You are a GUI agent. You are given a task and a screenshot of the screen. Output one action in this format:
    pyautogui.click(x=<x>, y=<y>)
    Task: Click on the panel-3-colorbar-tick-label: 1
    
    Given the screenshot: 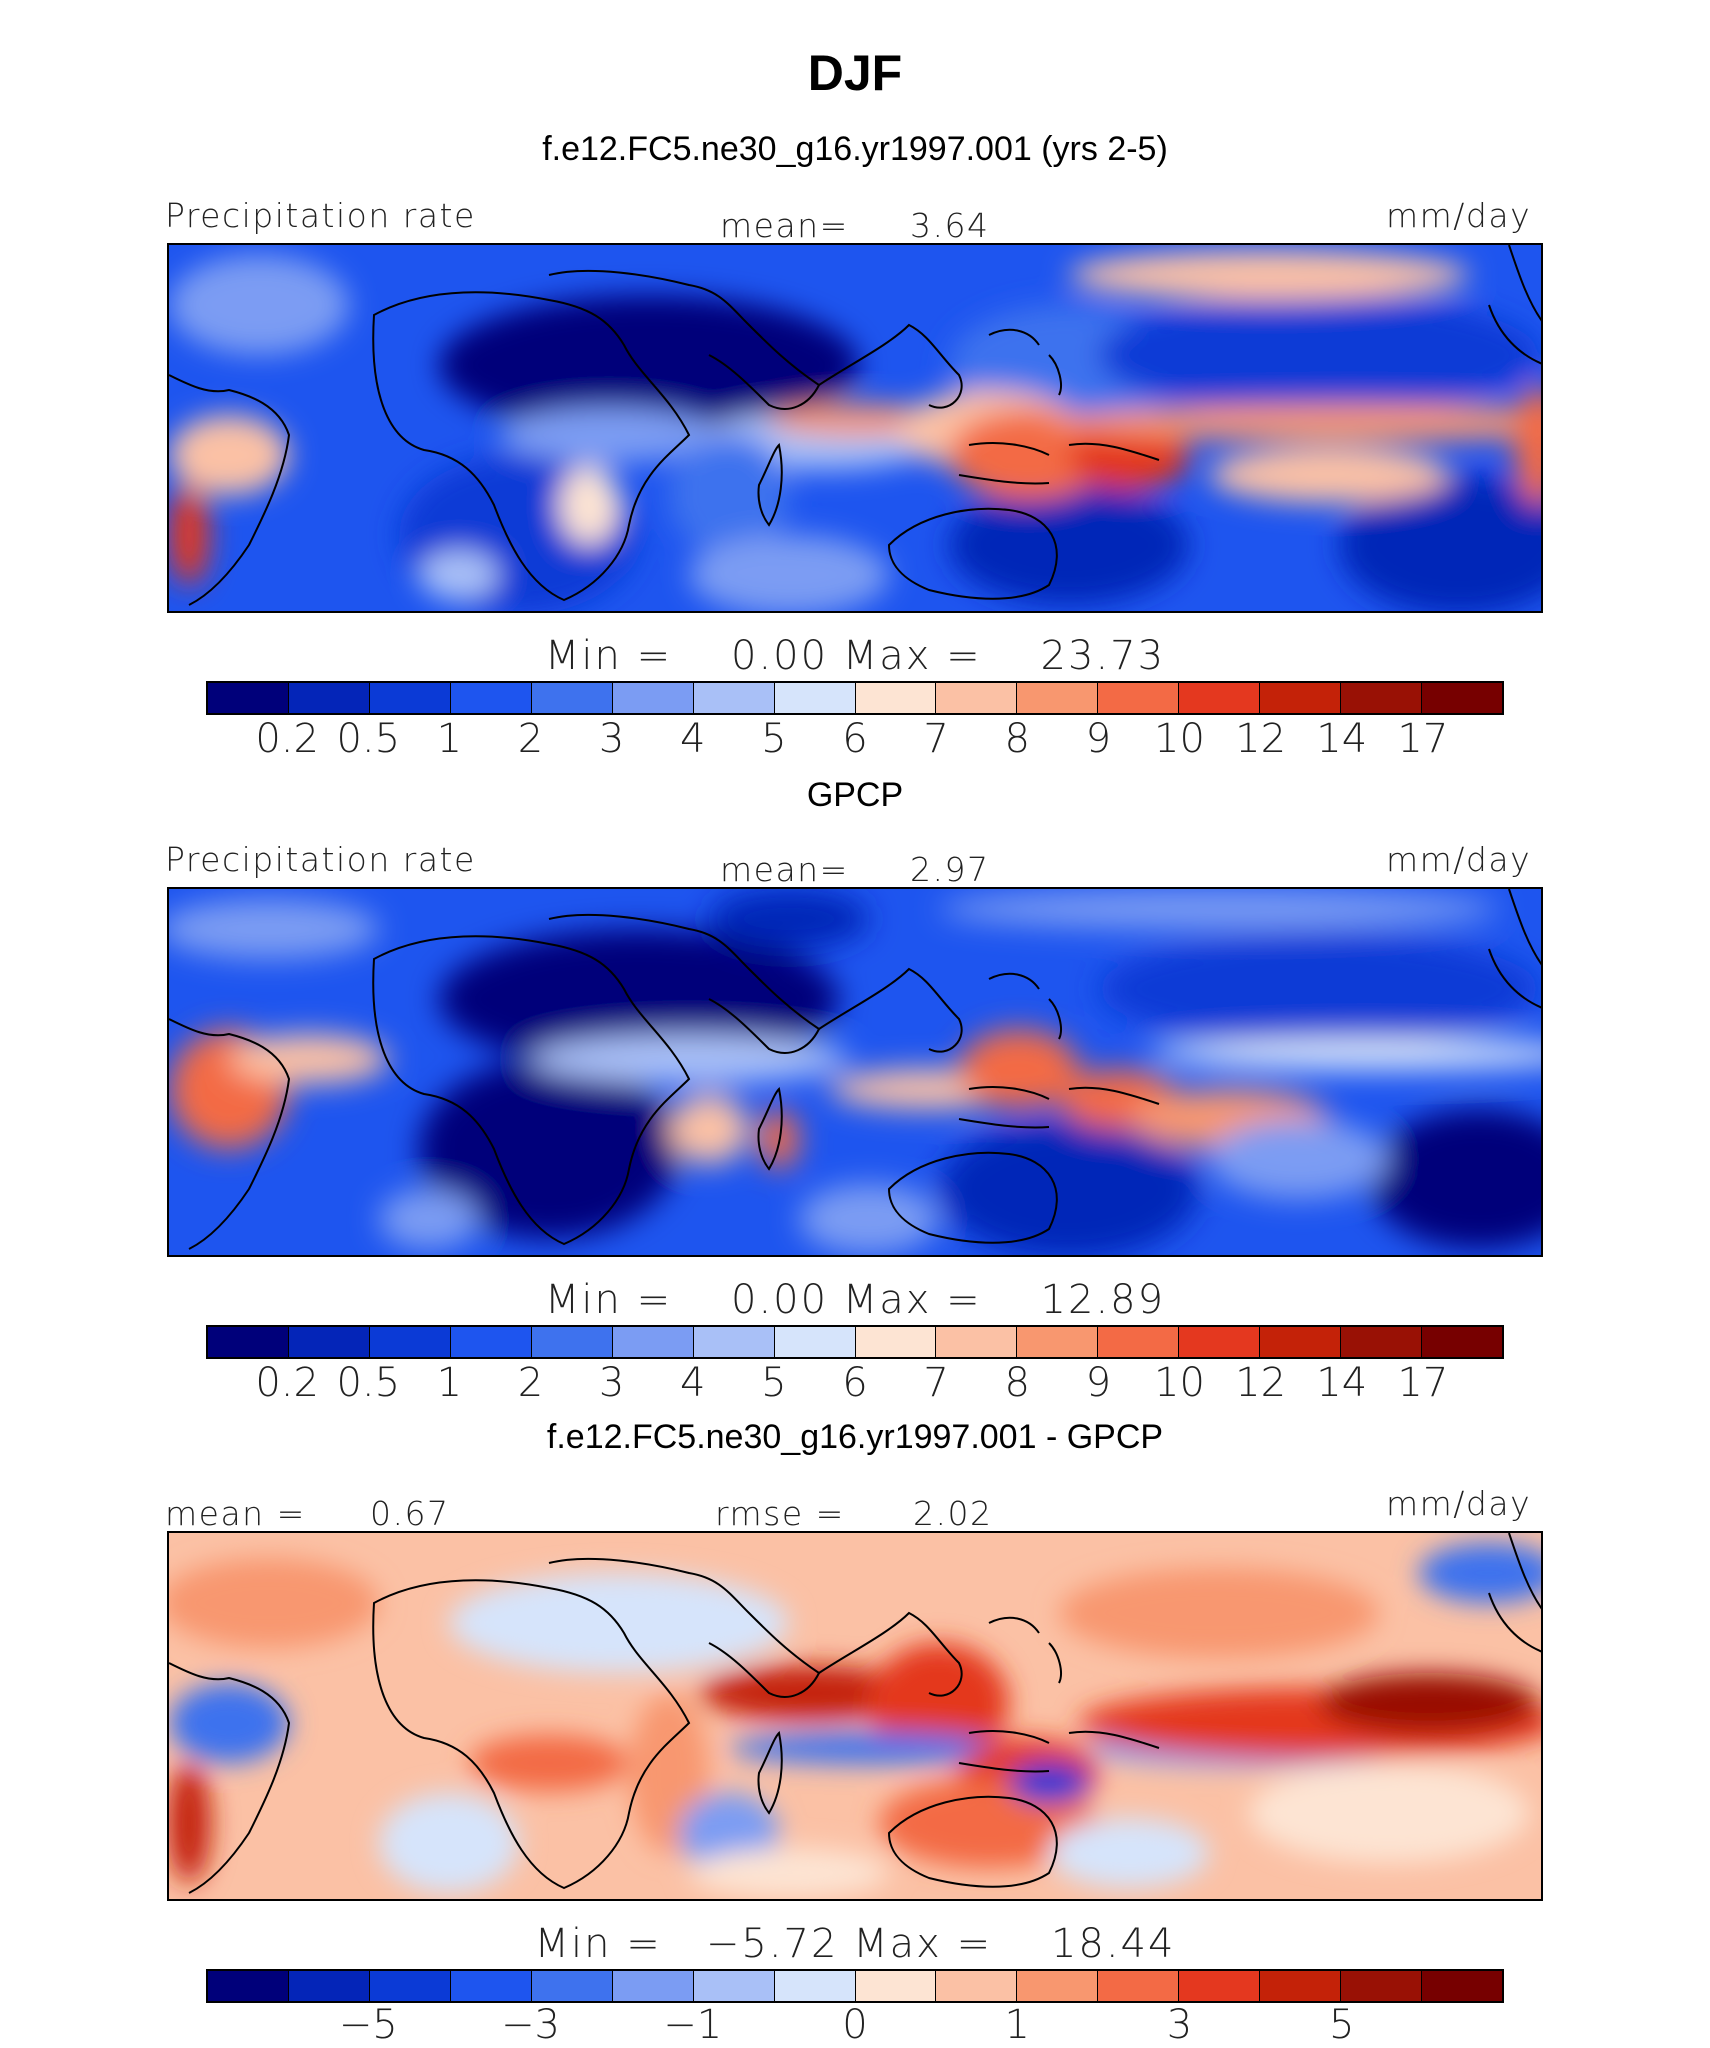 What is the action you would take?
    pyautogui.click(x=1017, y=2025)
    